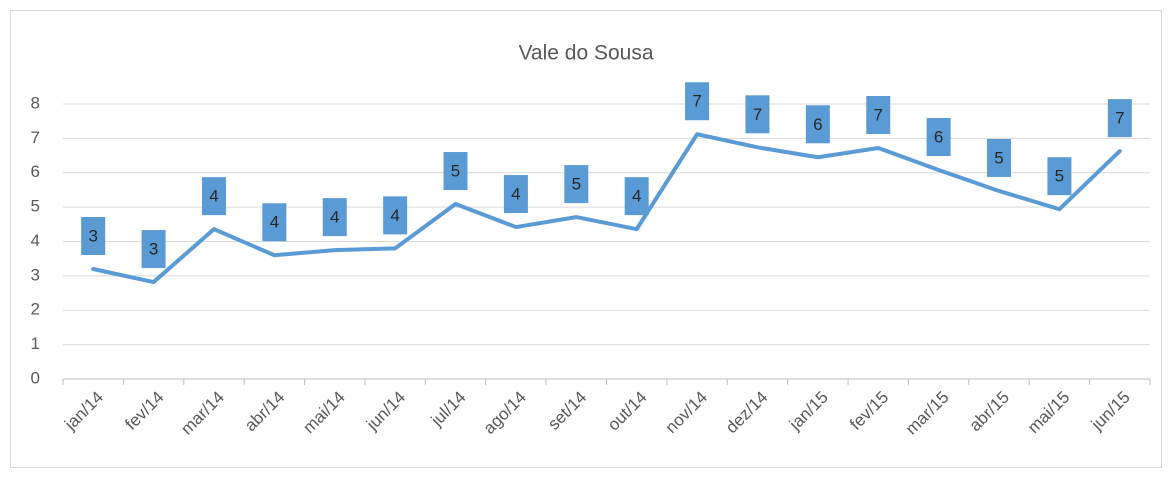  I want to click on y-tick-label: 7, so click(35, 137).